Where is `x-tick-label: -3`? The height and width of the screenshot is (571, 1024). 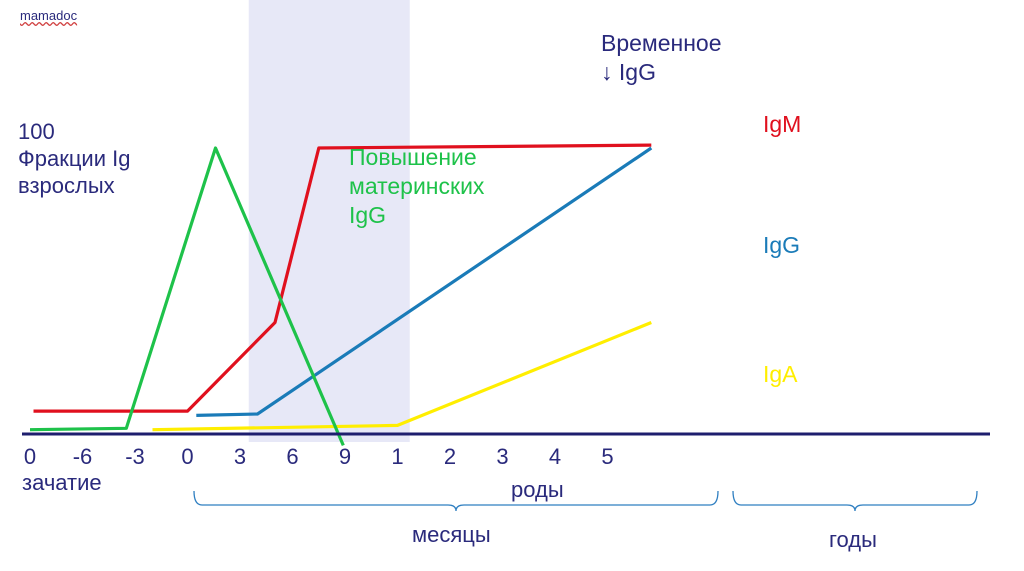
x-tick-label: -3 is located at coordinates (135, 456).